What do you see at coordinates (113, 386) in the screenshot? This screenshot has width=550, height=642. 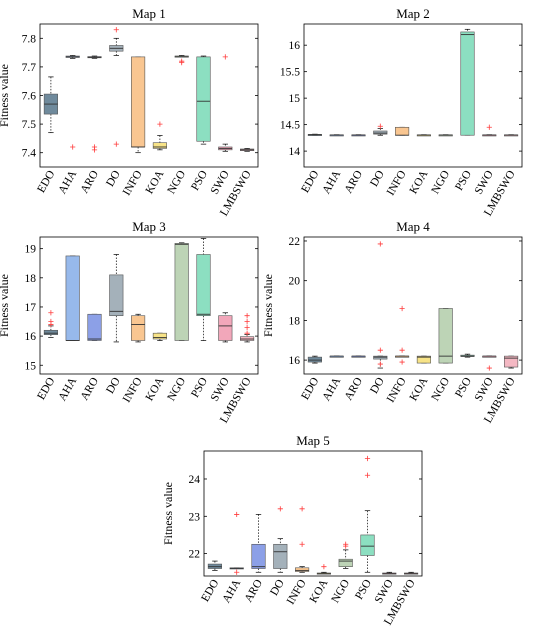 I see `x-tick-label: DO` at bounding box center [113, 386].